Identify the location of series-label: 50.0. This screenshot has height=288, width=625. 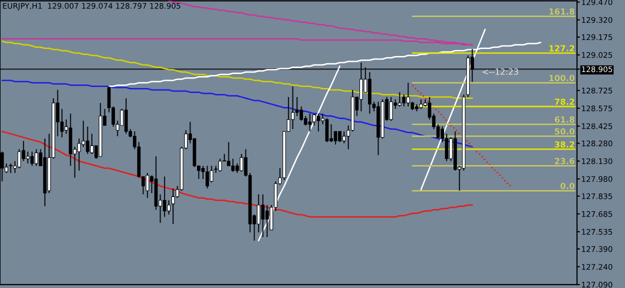
(564, 131).